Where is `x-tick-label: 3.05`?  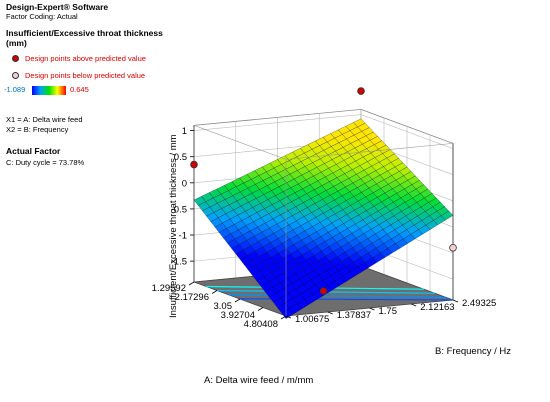
x-tick-label: 3.05 is located at coordinates (223, 306).